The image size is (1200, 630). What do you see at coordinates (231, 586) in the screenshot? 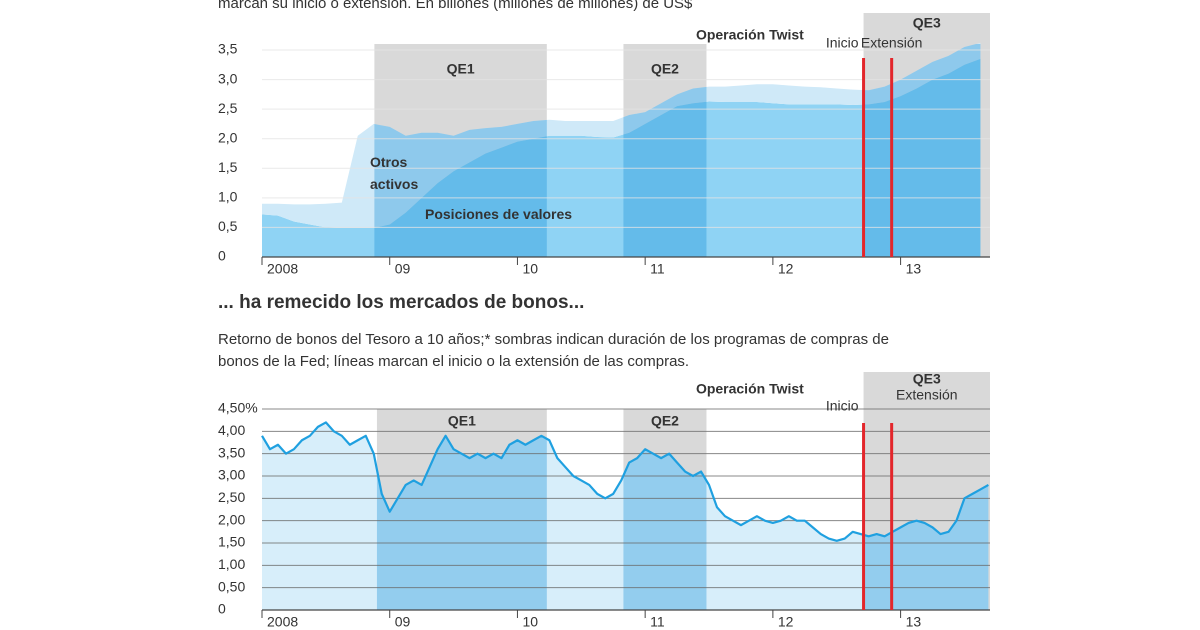
I see `y-tick-label: 0,50` at bounding box center [231, 586].